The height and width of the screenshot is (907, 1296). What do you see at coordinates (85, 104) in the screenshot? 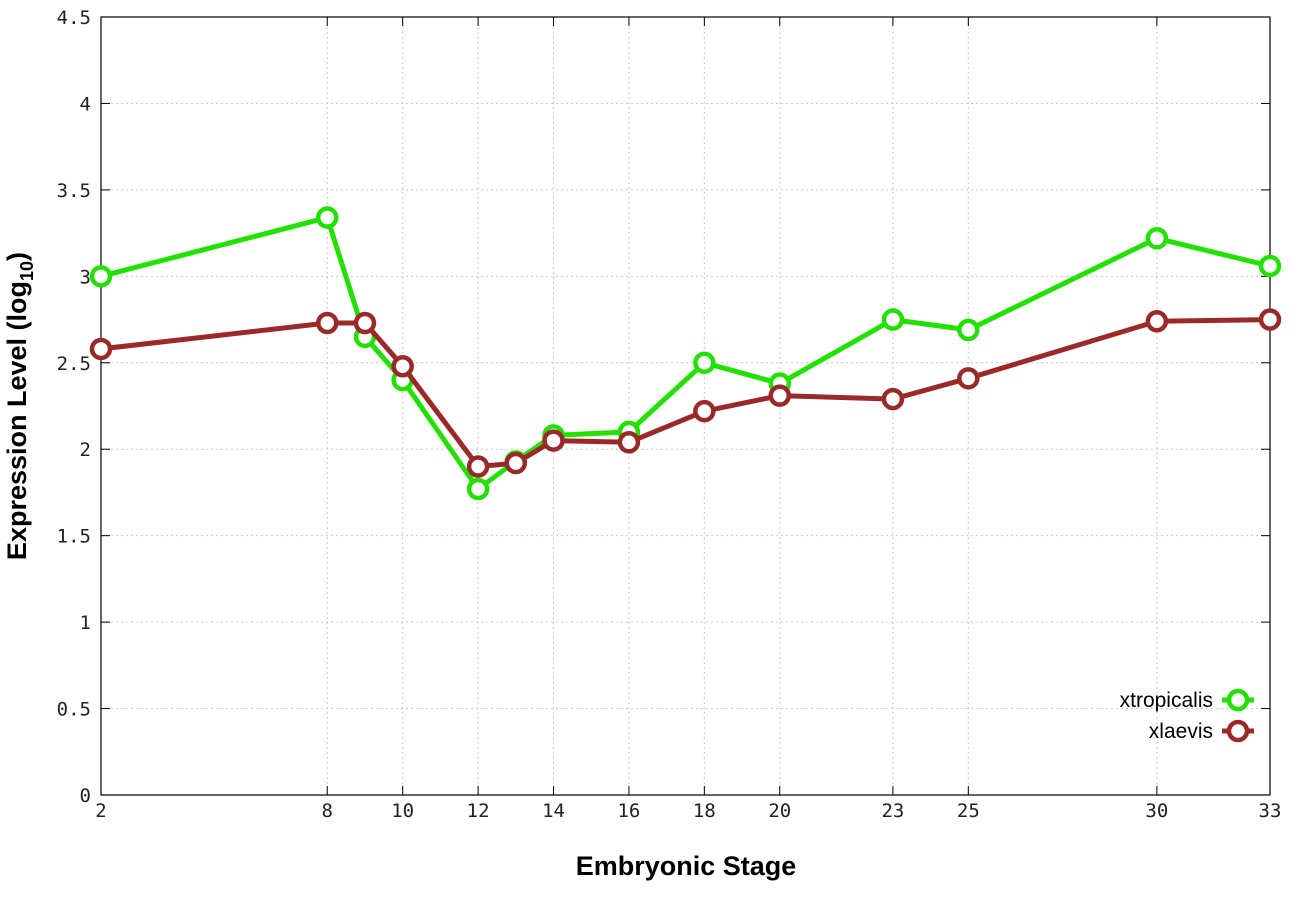
I see `y-tick-label: 4` at bounding box center [85, 104].